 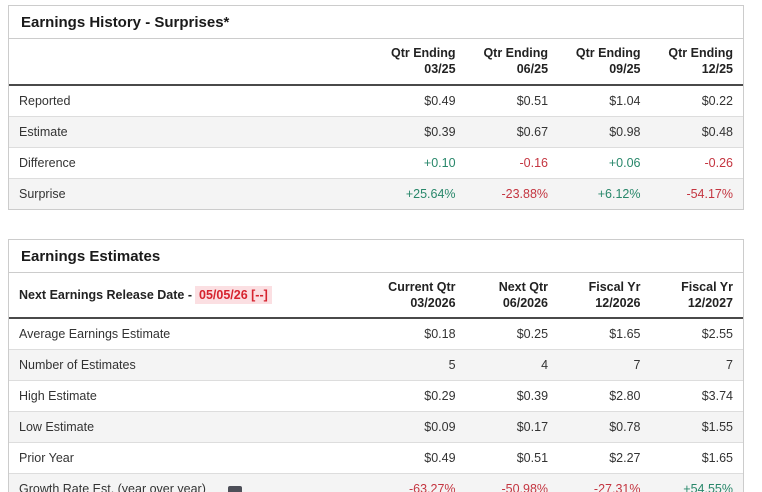 I want to click on cell-value: $0.18, so click(x=440, y=334).